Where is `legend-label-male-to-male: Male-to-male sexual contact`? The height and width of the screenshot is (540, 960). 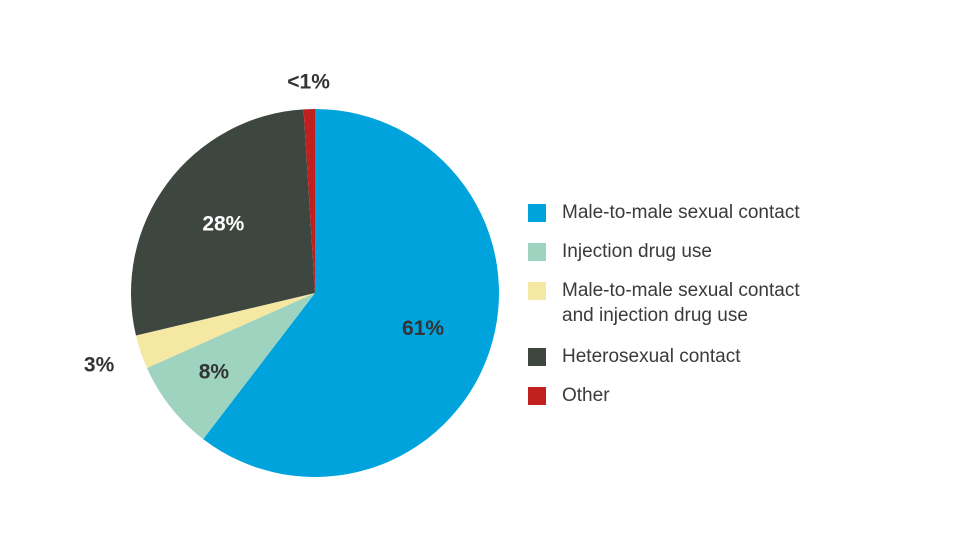
legend-label-male-to-male: Male-to-male sexual contact is located at coordinates (681, 212).